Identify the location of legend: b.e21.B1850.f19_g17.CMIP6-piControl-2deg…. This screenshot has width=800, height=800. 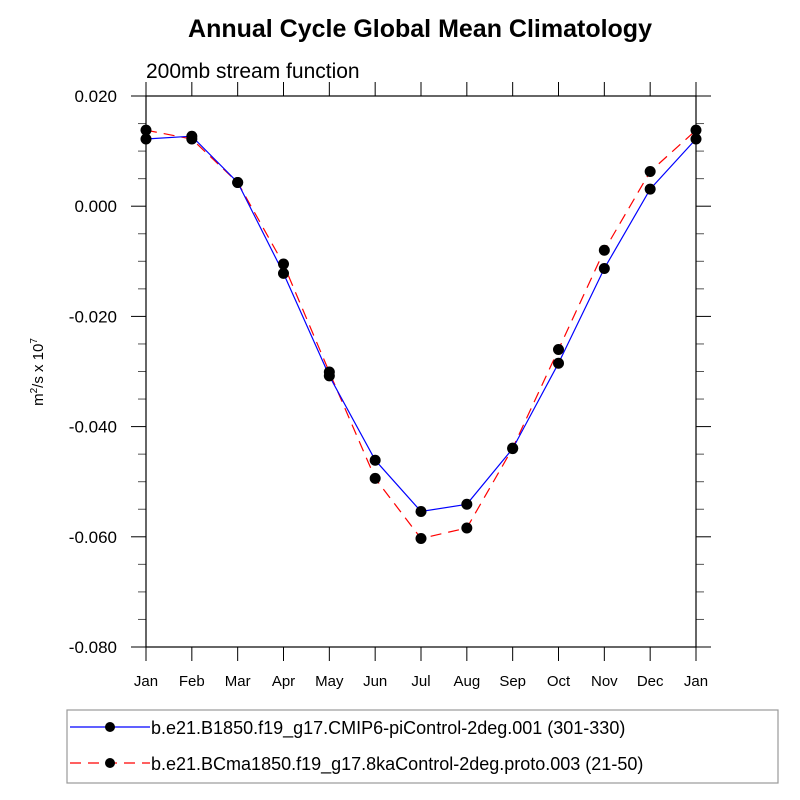
(422, 746).